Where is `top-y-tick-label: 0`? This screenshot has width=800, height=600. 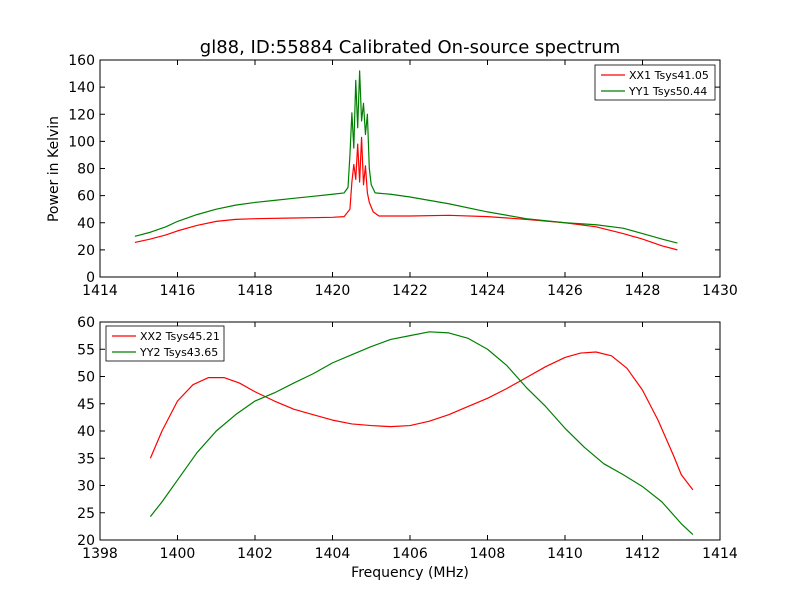 top-y-tick-label: 0 is located at coordinates (90, 278).